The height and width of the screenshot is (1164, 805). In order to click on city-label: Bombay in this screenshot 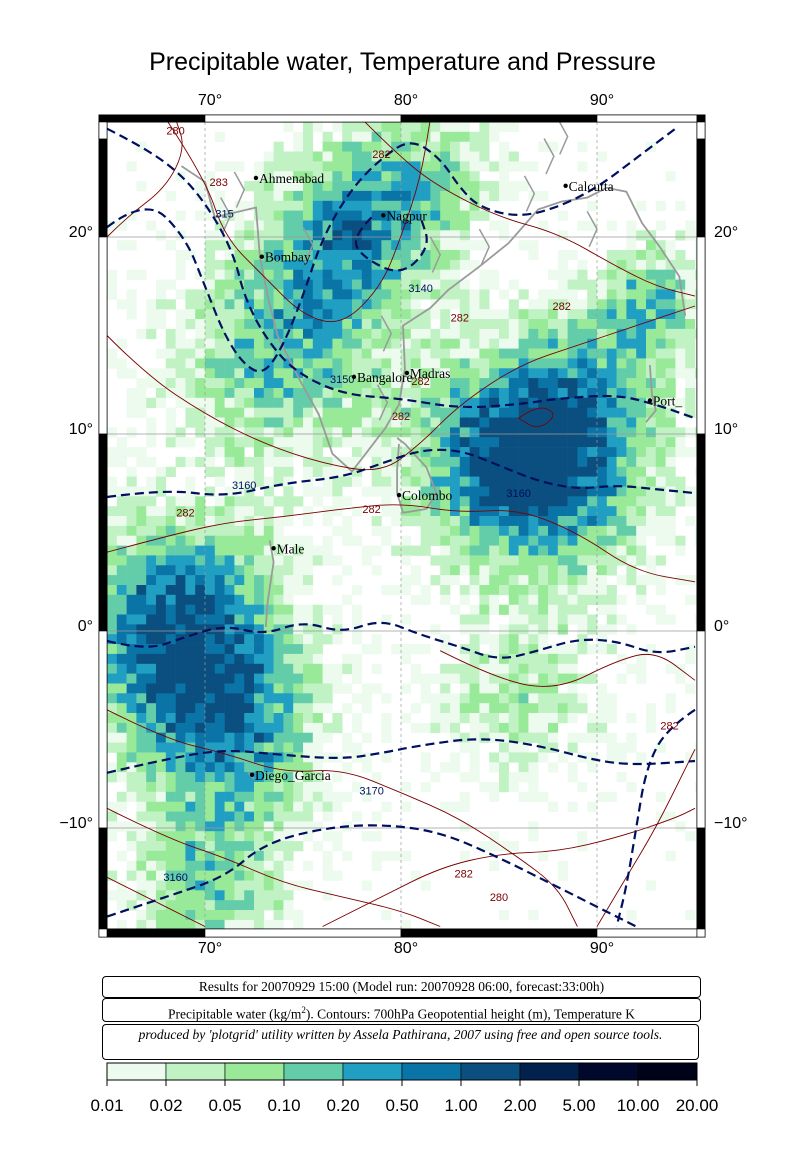, I will do `click(288, 257)`.